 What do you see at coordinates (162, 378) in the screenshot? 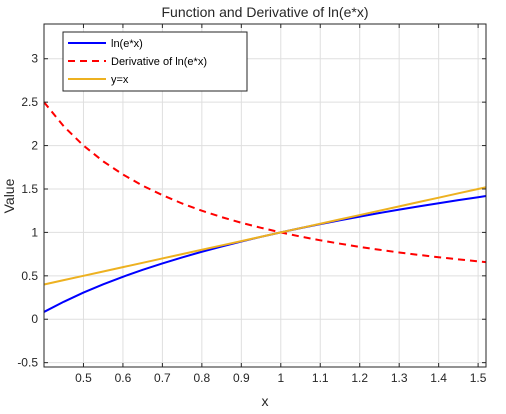
I see `x-tick-label: 0.7` at bounding box center [162, 378].